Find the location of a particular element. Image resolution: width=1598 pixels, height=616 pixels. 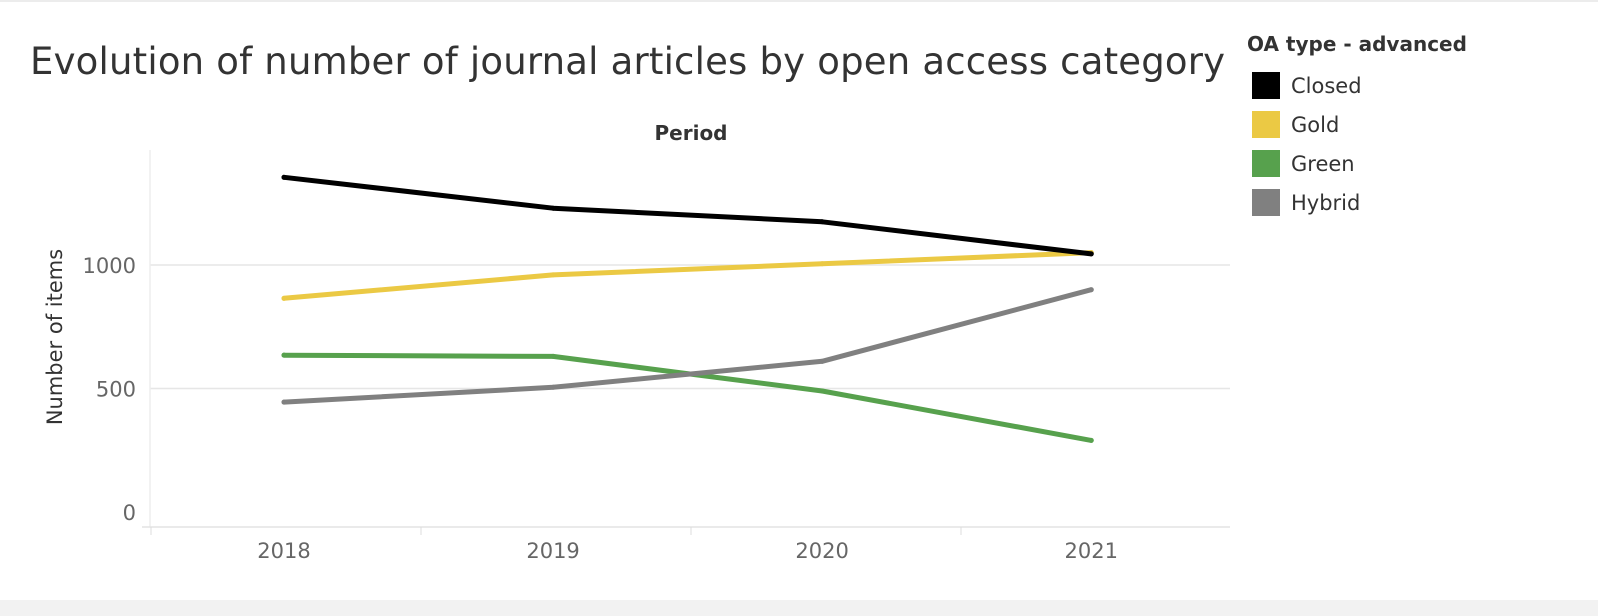

series-line-hybrid is located at coordinates (687, 346).